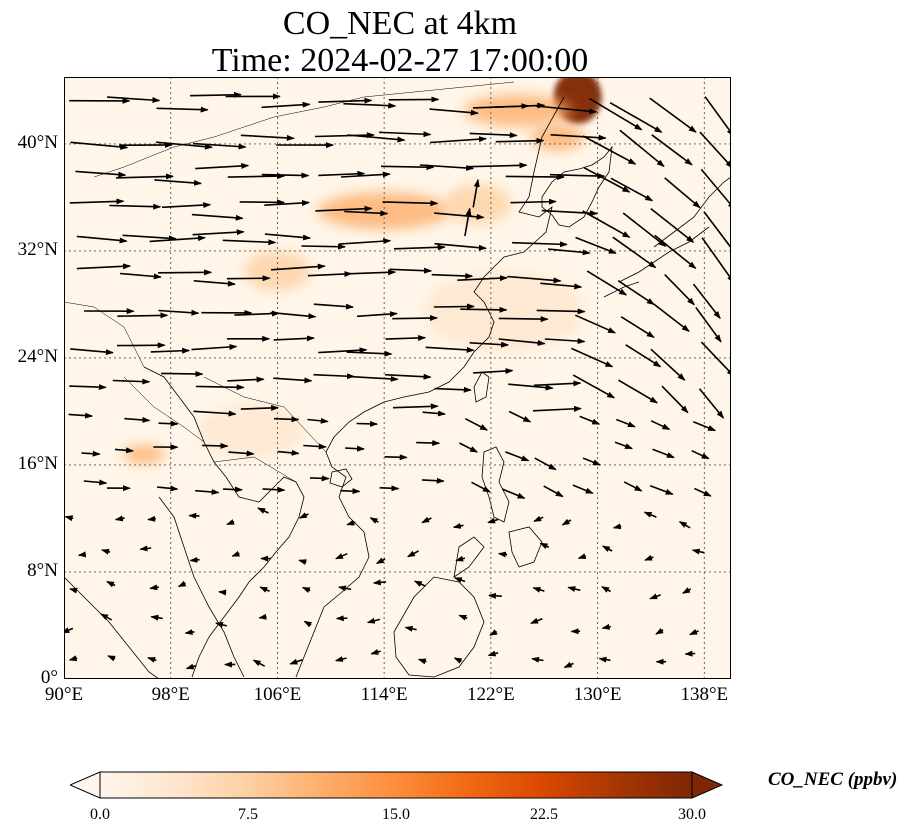 This screenshot has height=836, width=920. What do you see at coordinates (396, 785) in the screenshot?
I see `colorbar-gradient` at bounding box center [396, 785].